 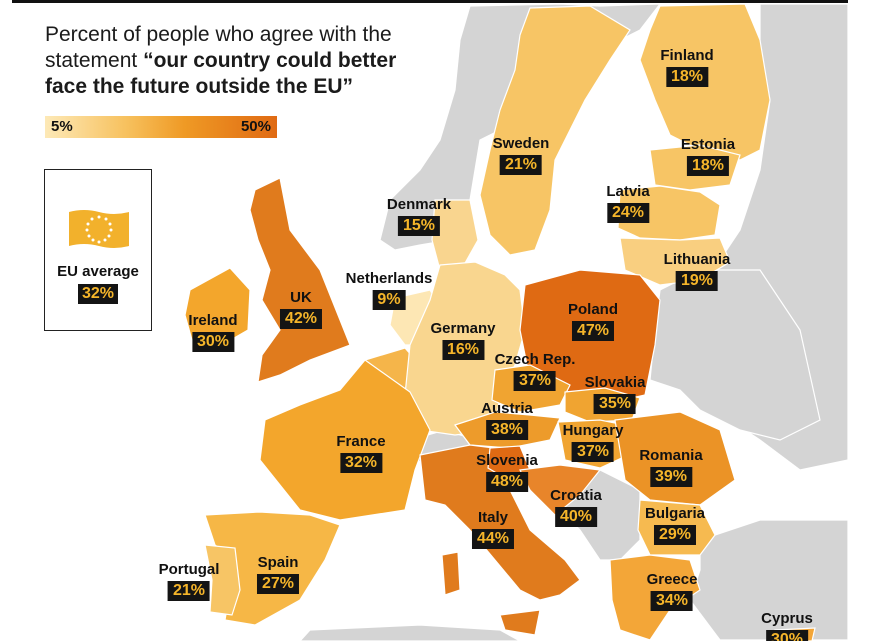 What do you see at coordinates (687, 55) in the screenshot?
I see `country-name: Finland` at bounding box center [687, 55].